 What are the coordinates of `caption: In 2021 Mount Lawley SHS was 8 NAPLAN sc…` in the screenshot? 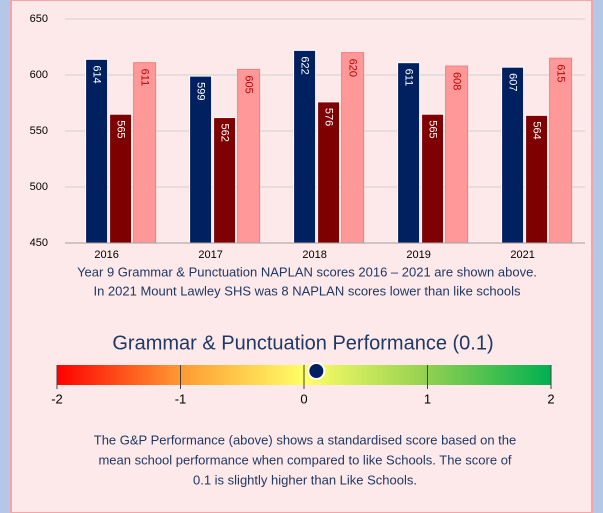 It's located at (307, 290).